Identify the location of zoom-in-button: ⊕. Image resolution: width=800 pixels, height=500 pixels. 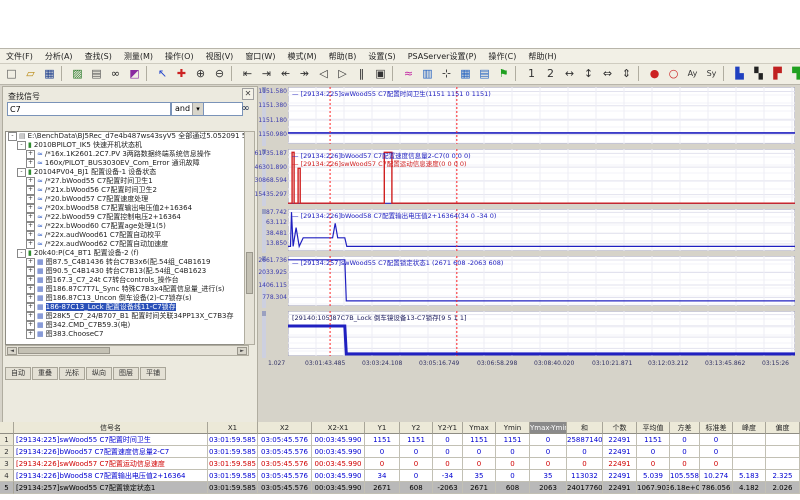
(200, 74).